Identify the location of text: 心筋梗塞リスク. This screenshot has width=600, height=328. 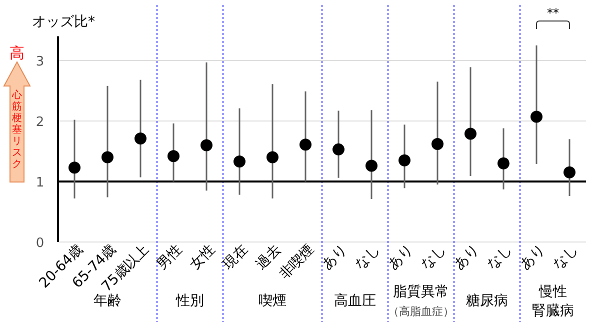
(16, 129).